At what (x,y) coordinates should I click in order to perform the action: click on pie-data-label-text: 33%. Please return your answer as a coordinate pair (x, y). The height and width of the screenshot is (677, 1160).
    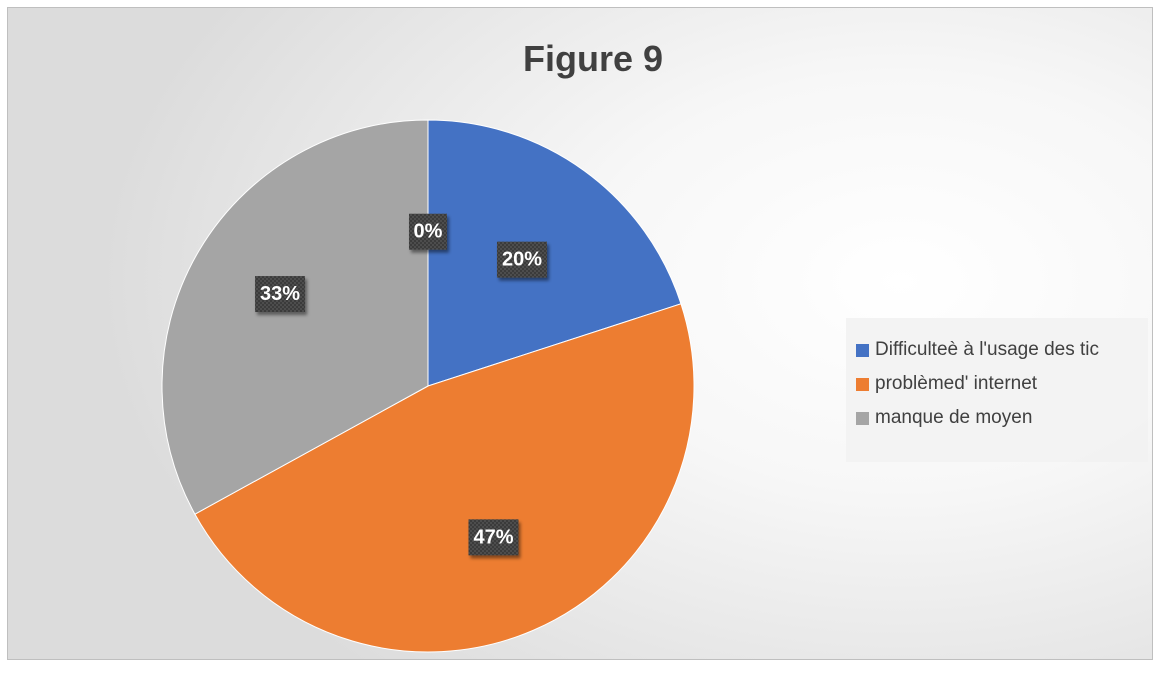
    Looking at the image, I should click on (280, 294).